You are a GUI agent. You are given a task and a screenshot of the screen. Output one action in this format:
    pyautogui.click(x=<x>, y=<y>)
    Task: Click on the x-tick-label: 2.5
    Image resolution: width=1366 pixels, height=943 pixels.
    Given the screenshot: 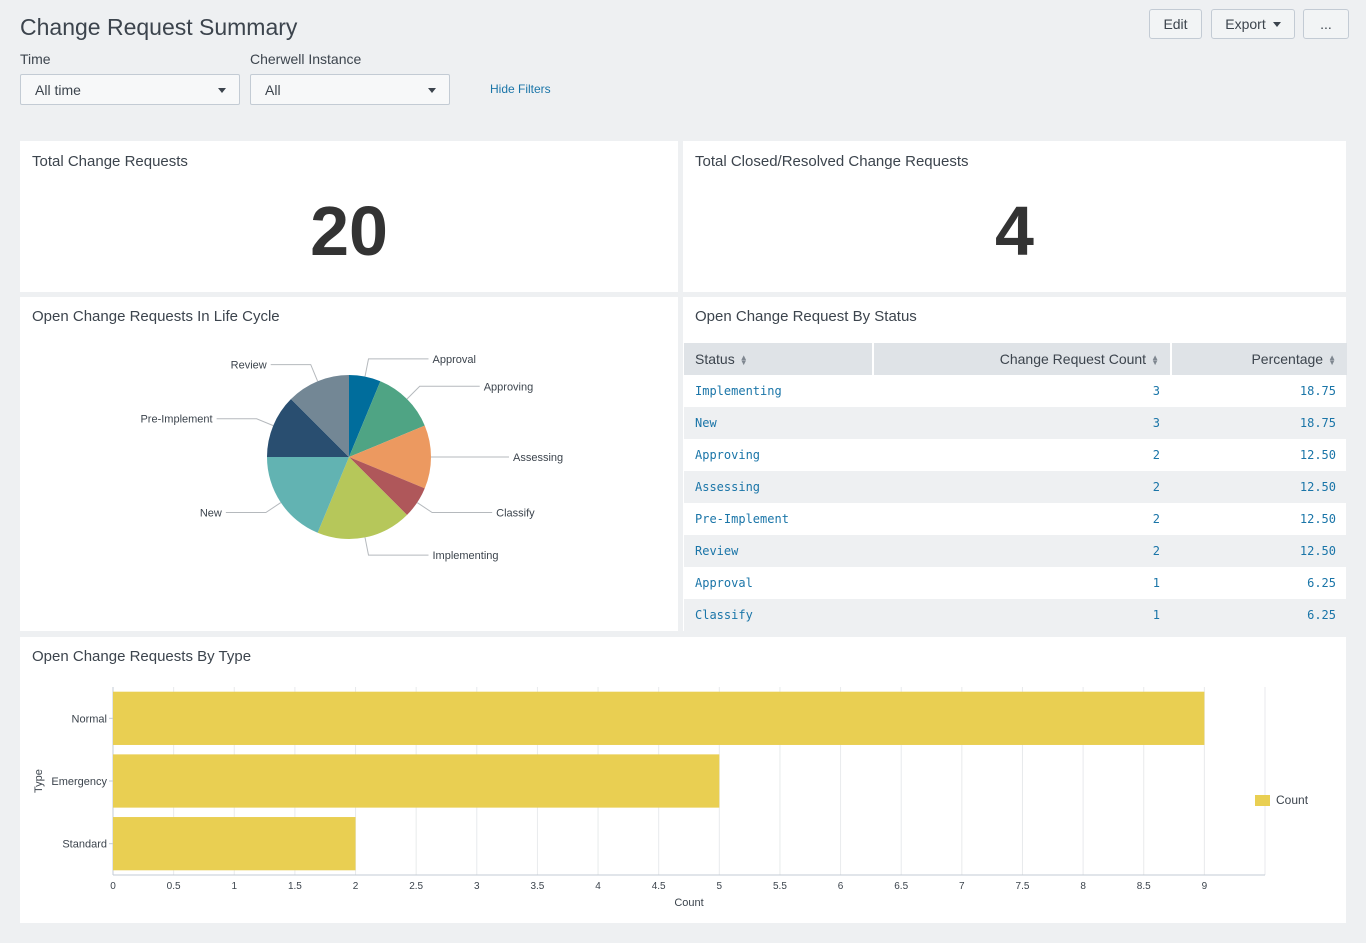 What is the action you would take?
    pyautogui.click(x=416, y=886)
    